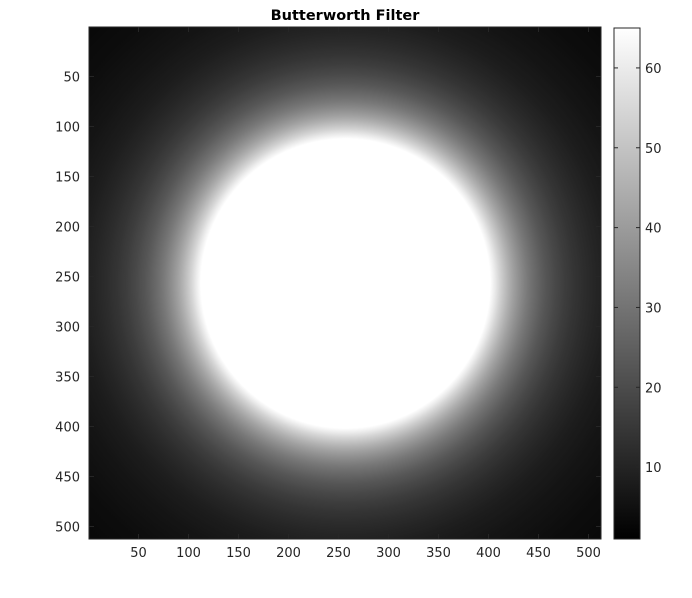 The image size is (692, 598). Describe the element at coordinates (188, 553) in the screenshot. I see `x-tick-label: 100` at that location.